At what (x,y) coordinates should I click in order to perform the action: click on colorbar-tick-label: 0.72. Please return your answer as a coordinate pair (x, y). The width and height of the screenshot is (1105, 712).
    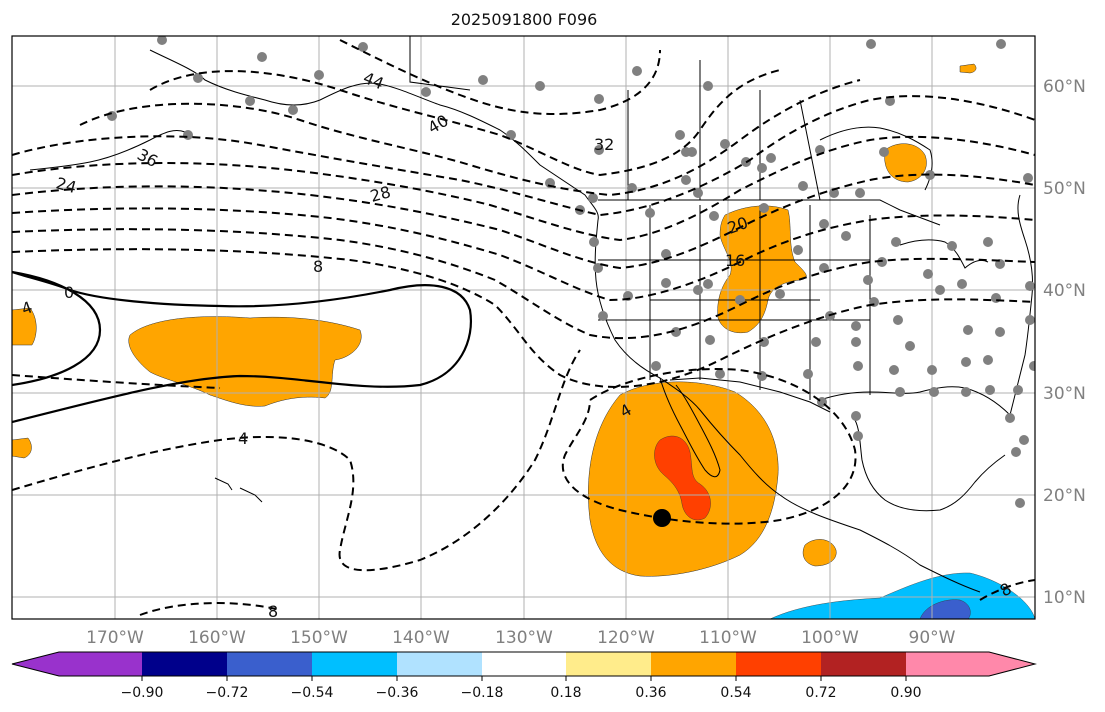
    Looking at the image, I should click on (820, 693).